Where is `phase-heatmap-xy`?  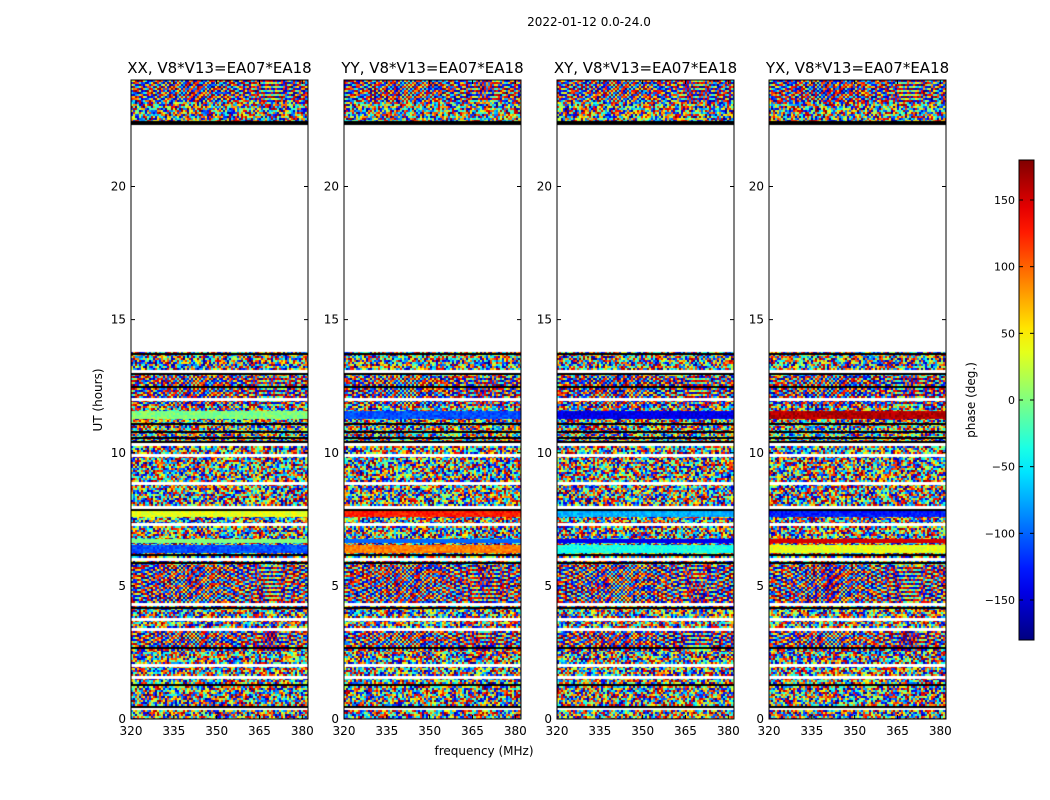
phase-heatmap-xy is located at coordinates (645, 399).